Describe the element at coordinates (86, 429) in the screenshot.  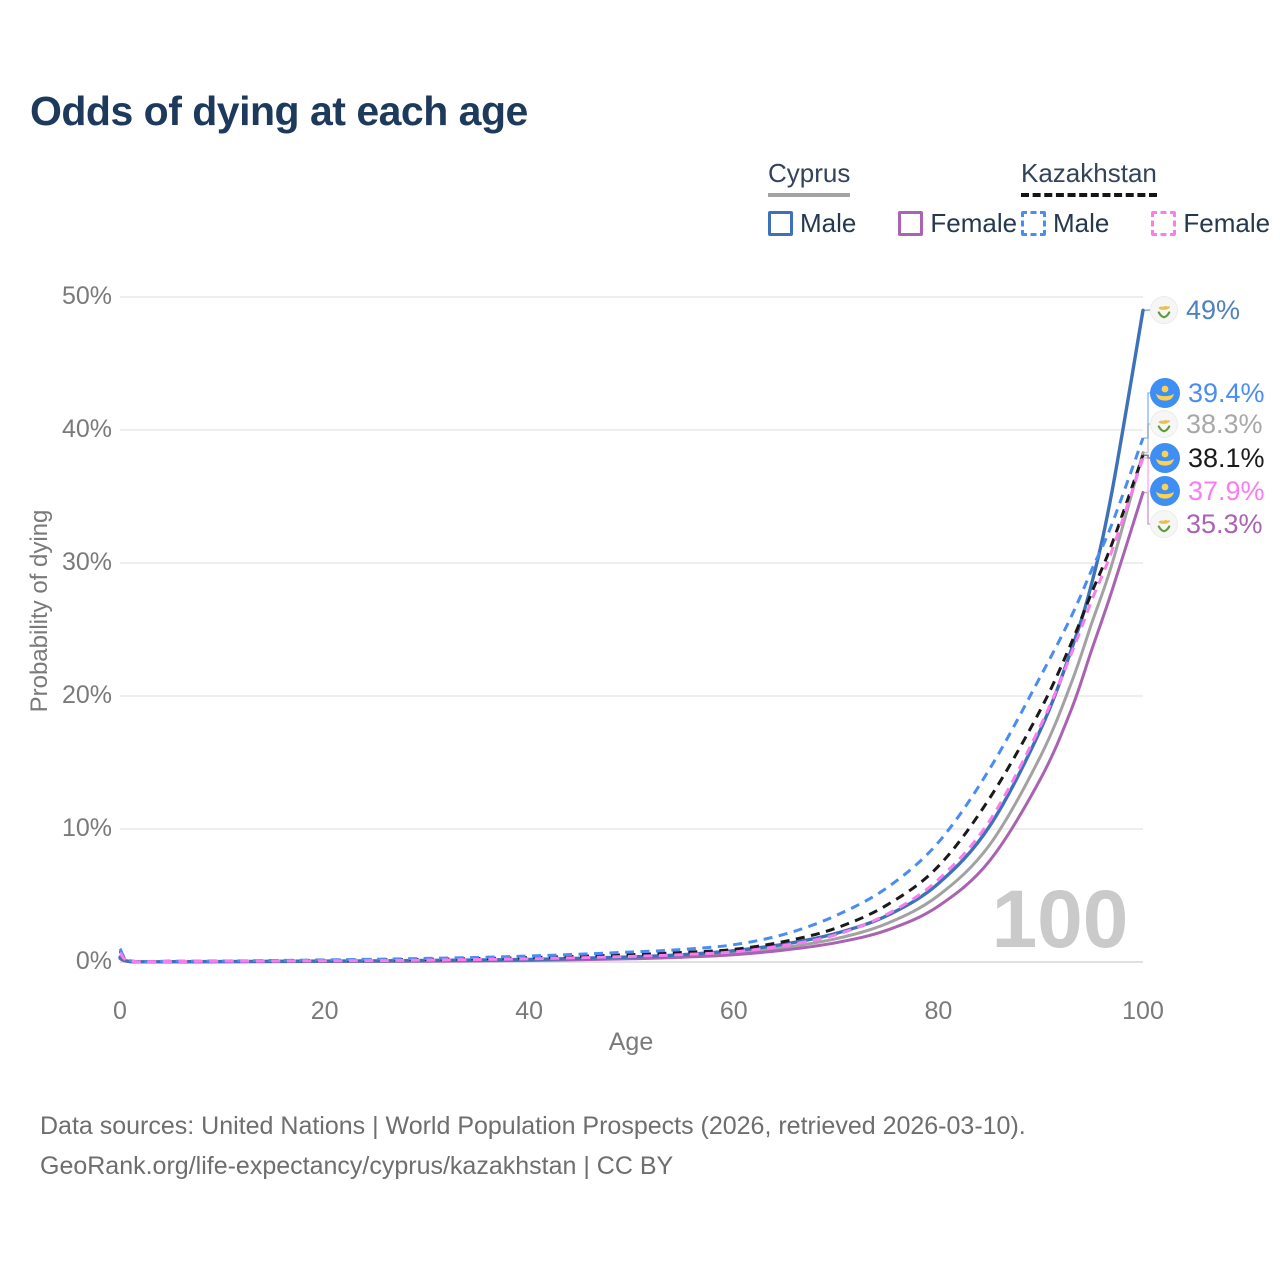
I see `y-tick-40%: 40%` at that location.